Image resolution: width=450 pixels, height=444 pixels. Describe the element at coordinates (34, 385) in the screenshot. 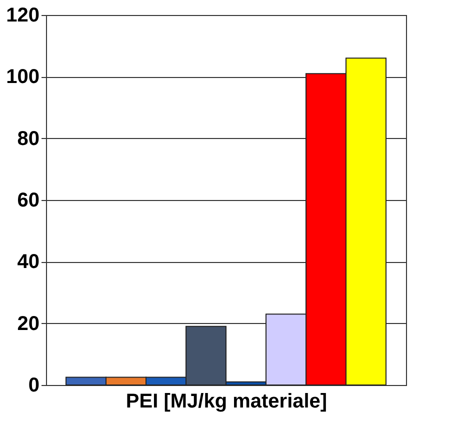

I see `y-tick-label: 0` at that location.